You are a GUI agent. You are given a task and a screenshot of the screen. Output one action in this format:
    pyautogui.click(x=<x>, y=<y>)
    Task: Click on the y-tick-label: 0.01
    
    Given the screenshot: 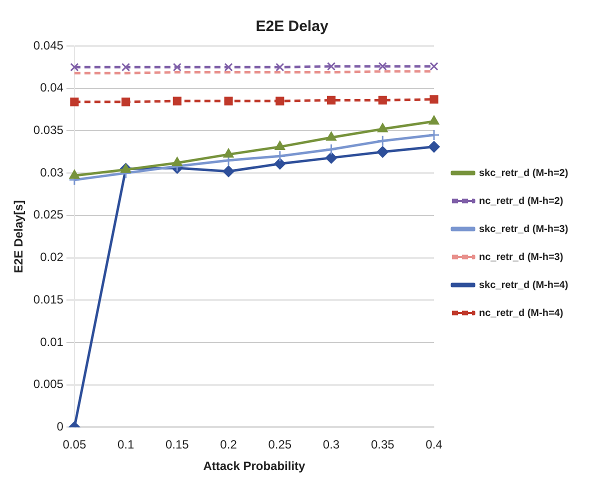 What is the action you would take?
    pyautogui.click(x=52, y=341)
    